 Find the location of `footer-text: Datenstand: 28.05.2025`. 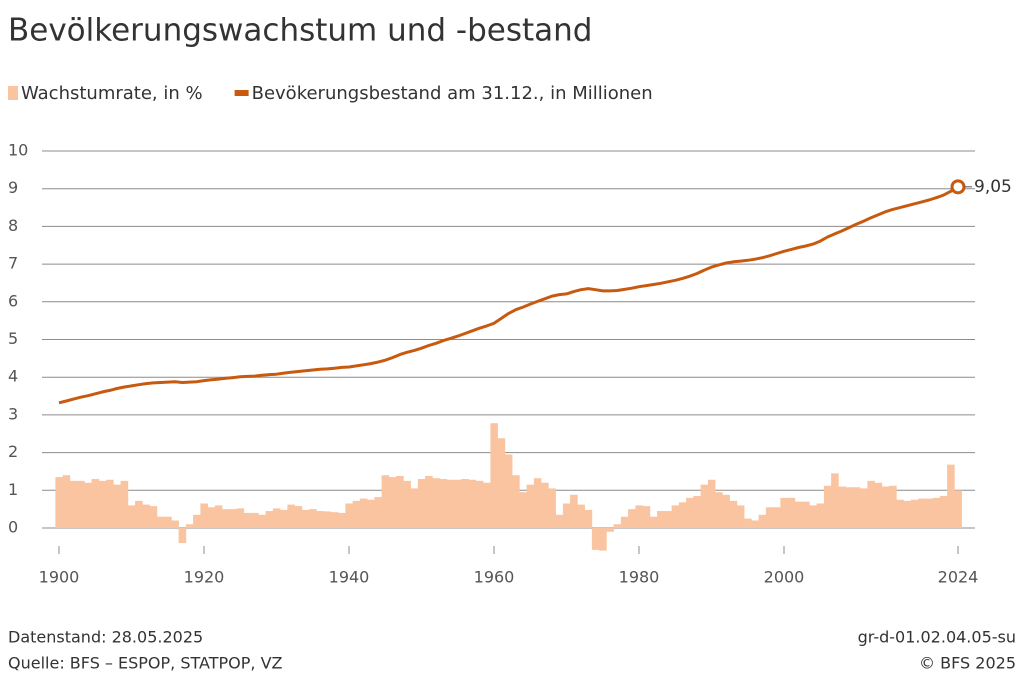

footer-text: Datenstand: 28.05.2025 is located at coordinates (105, 637).